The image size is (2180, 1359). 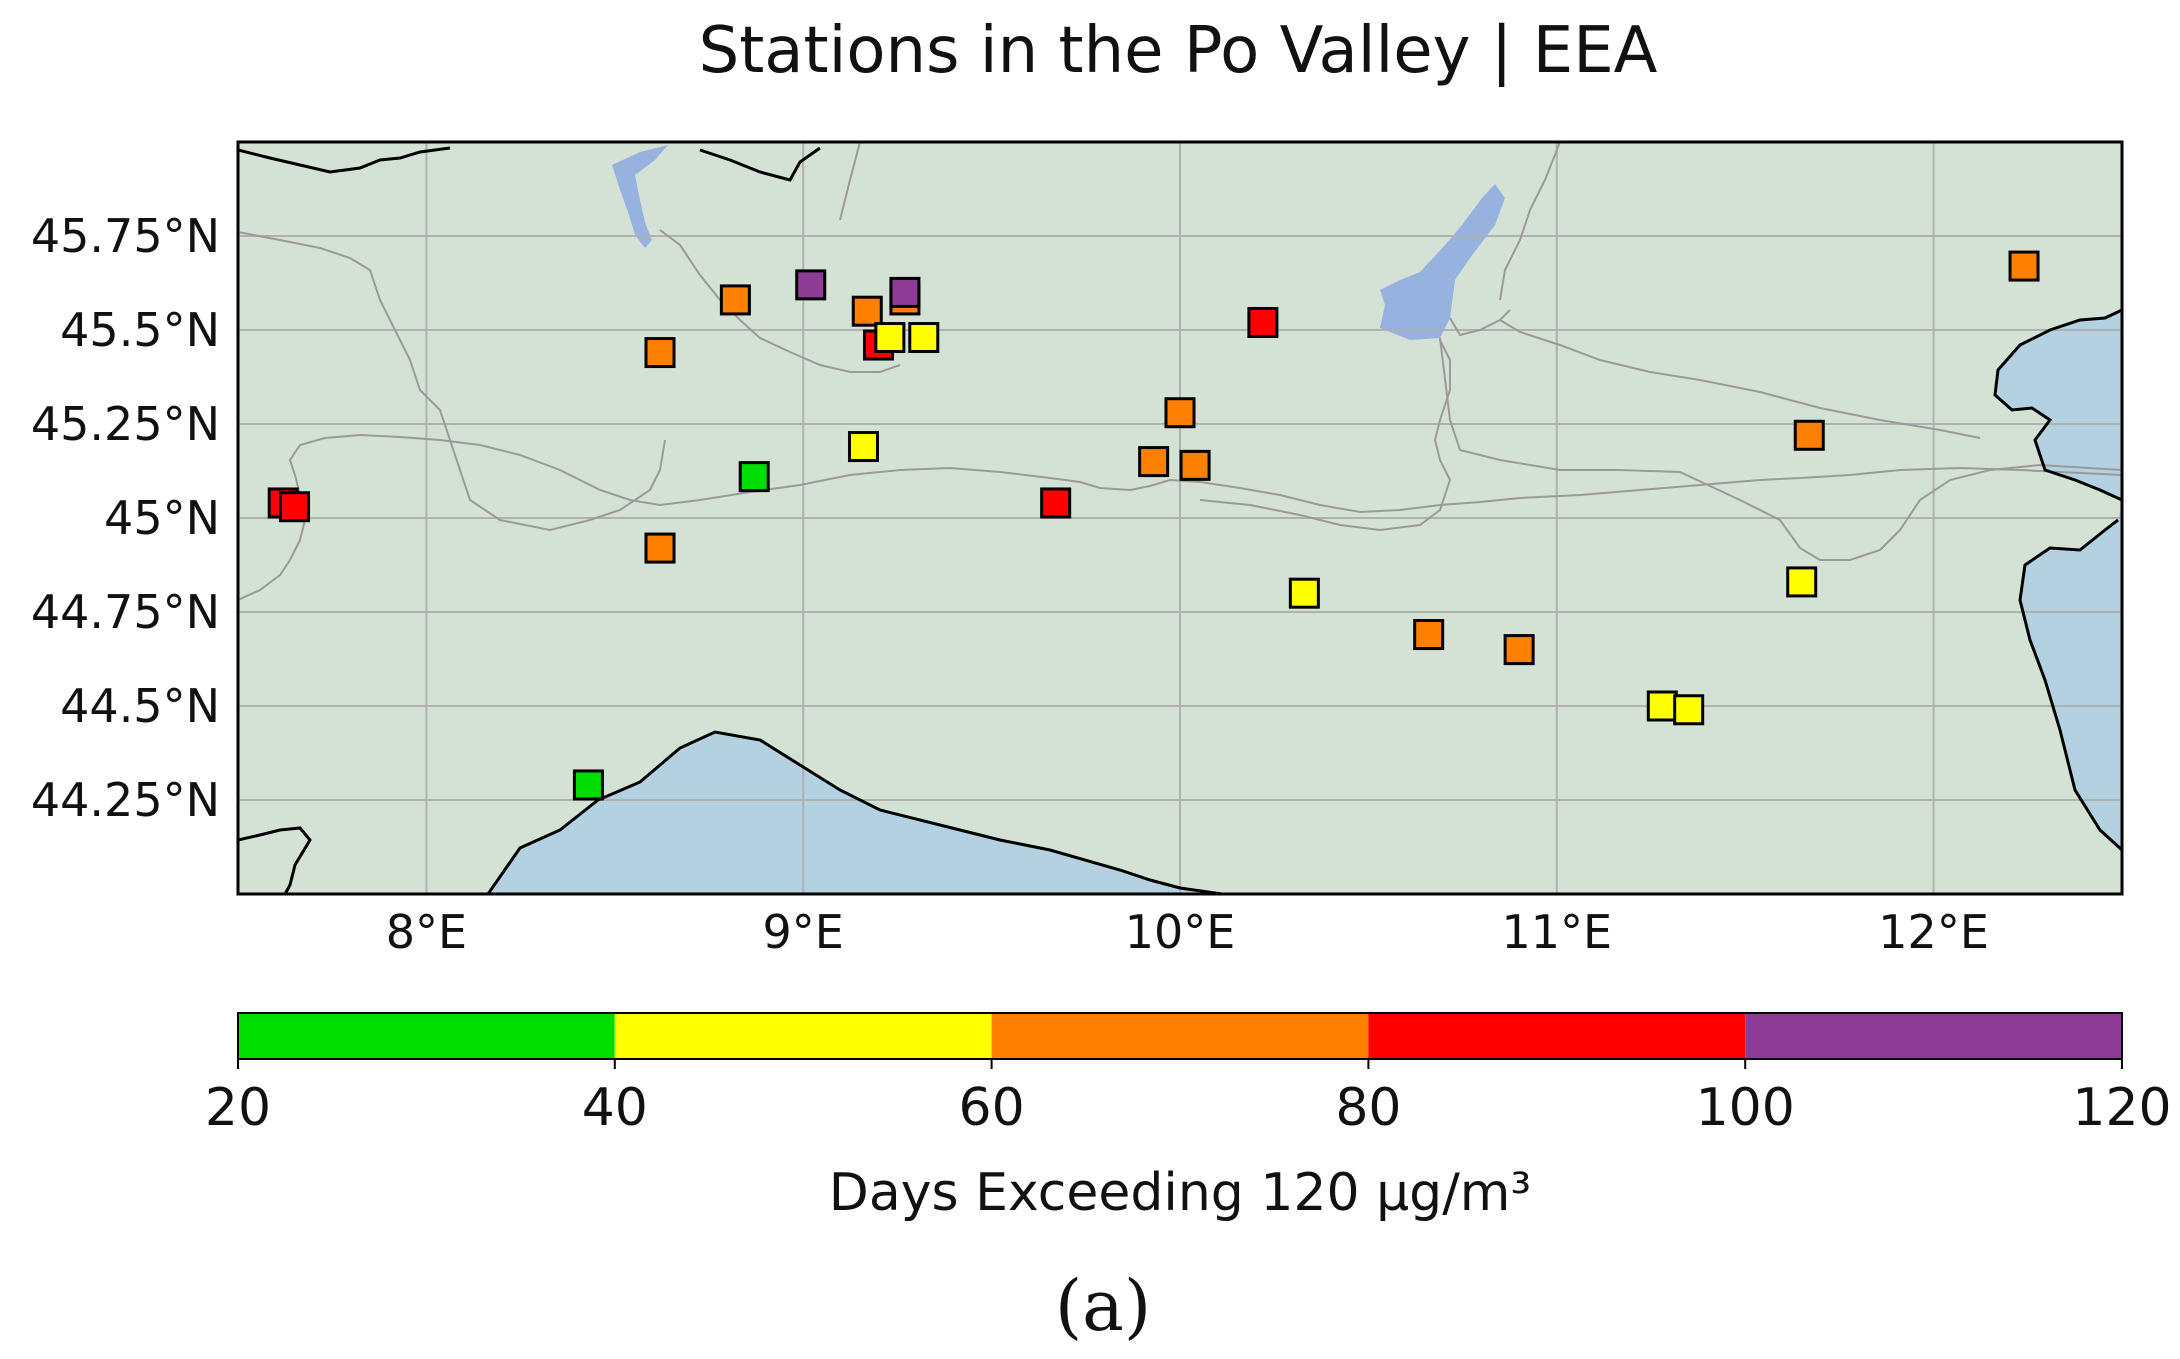 I want to click on colorbar-tick-label: 80, so click(x=1368, y=1108).